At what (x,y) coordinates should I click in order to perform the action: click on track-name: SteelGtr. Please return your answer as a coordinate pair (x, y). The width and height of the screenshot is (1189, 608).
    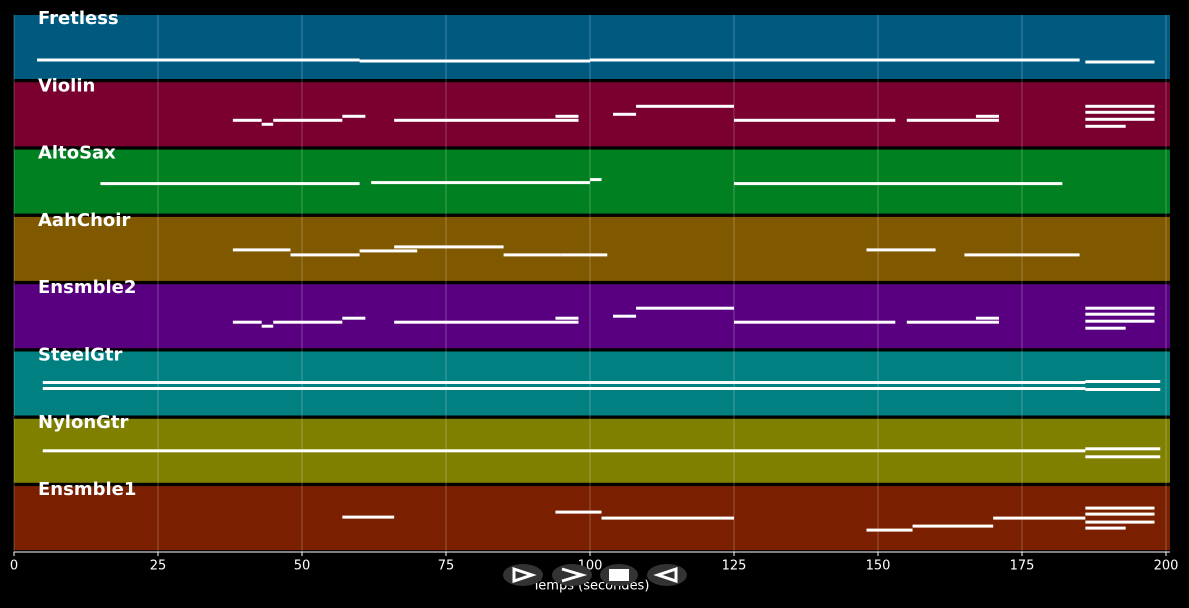
    Looking at the image, I should click on (80, 355).